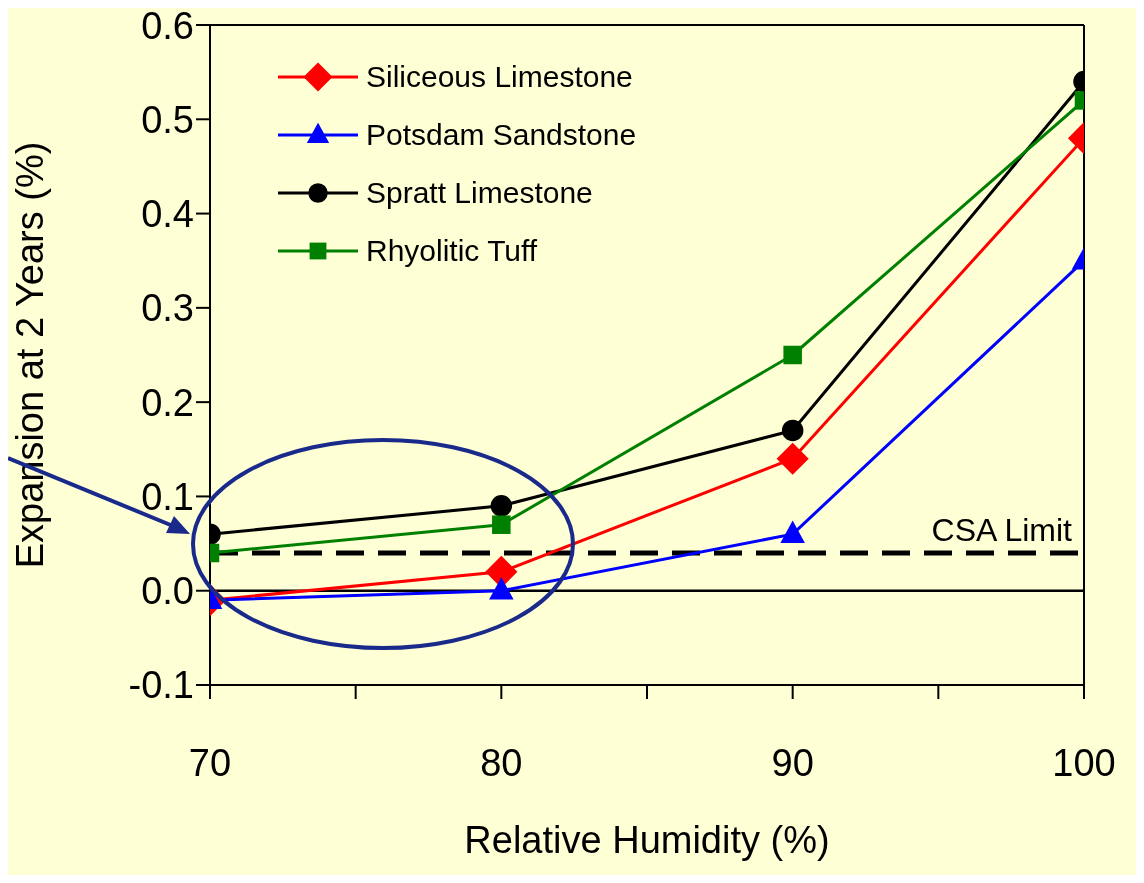  I want to click on y-tick-label: 0.3, so click(167, 308).